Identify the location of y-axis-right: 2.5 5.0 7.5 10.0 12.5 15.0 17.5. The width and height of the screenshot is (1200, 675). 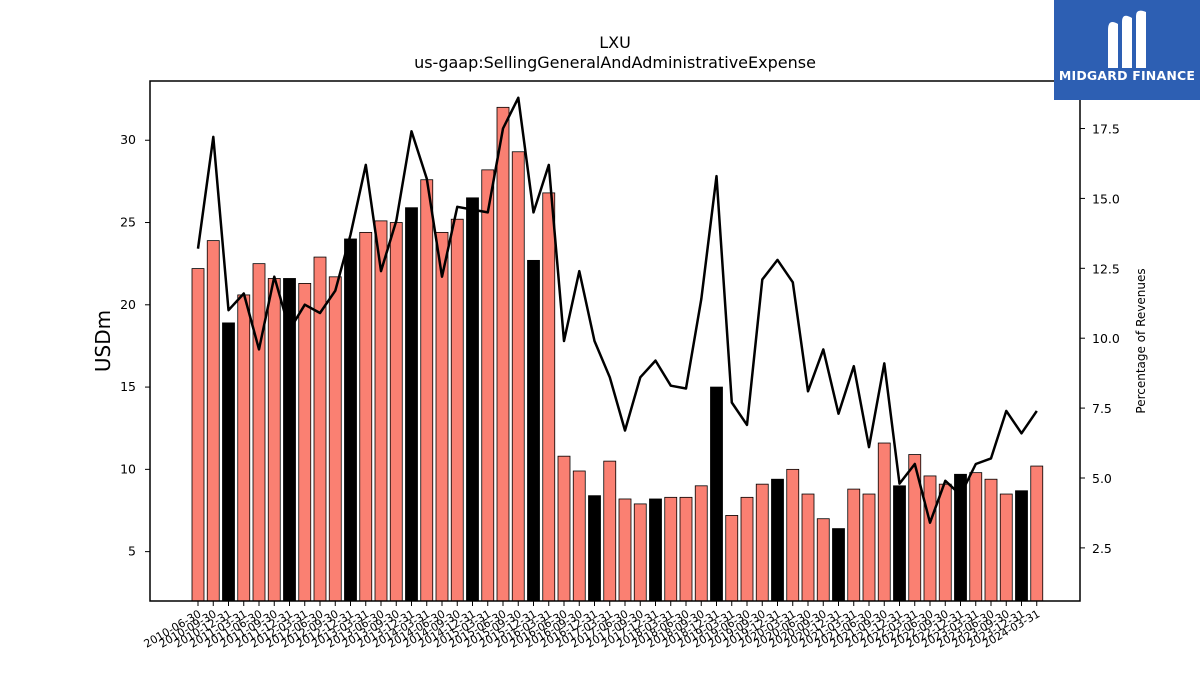
(1100, 339).